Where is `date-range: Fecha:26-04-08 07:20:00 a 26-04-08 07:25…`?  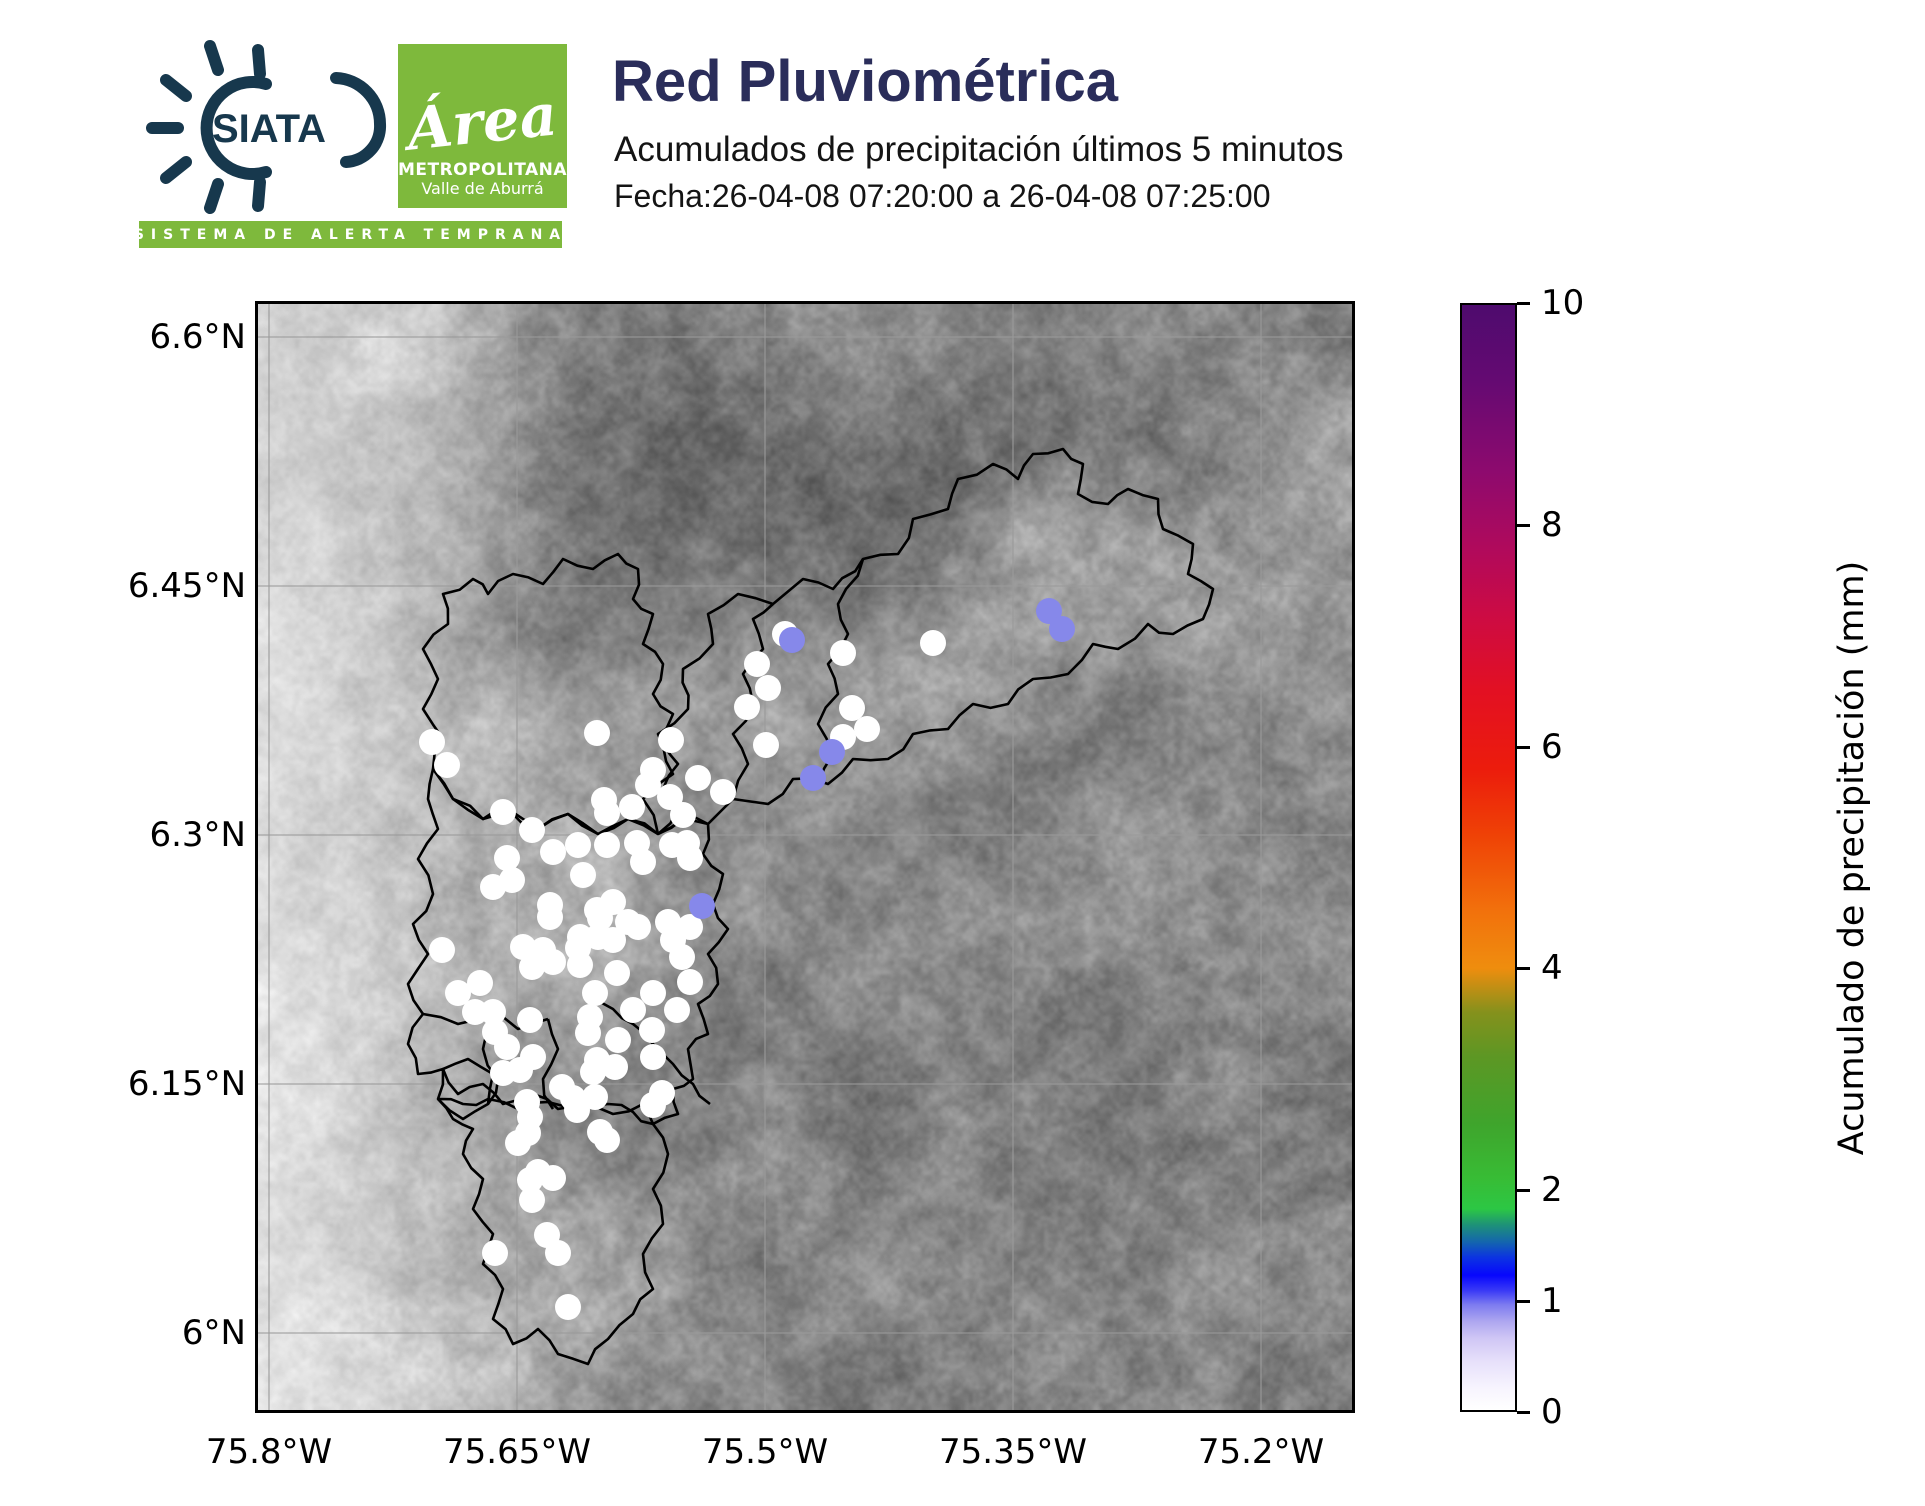 date-range: Fecha:26-04-08 07:20:00 a 26-04-08 07:25… is located at coordinates (942, 196).